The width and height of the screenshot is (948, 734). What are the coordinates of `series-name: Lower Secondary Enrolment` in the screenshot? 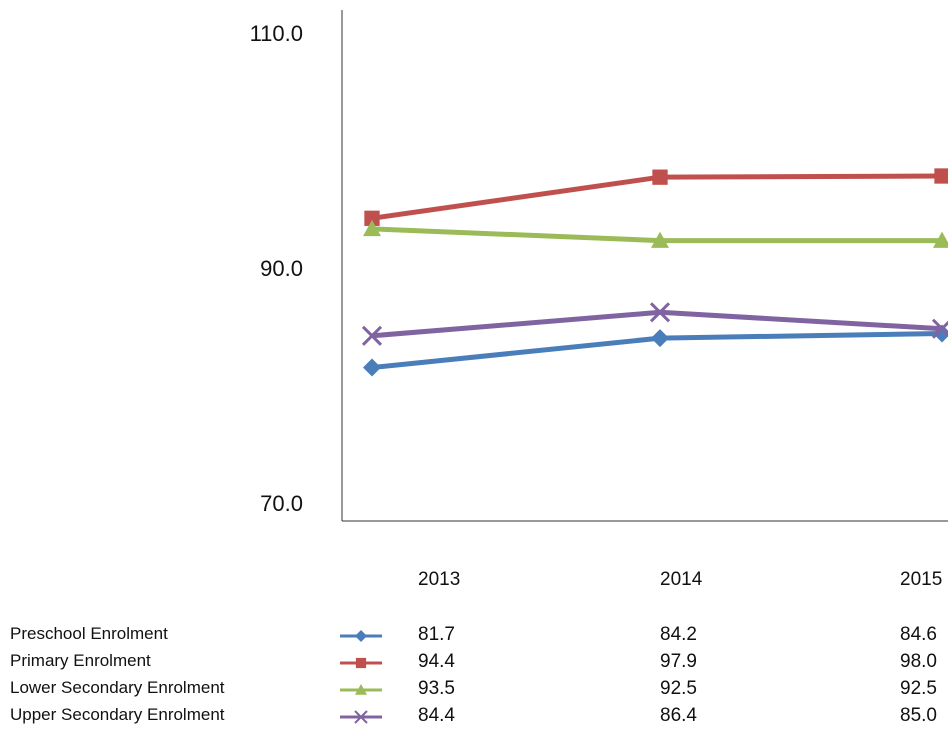 It's located at (117, 687).